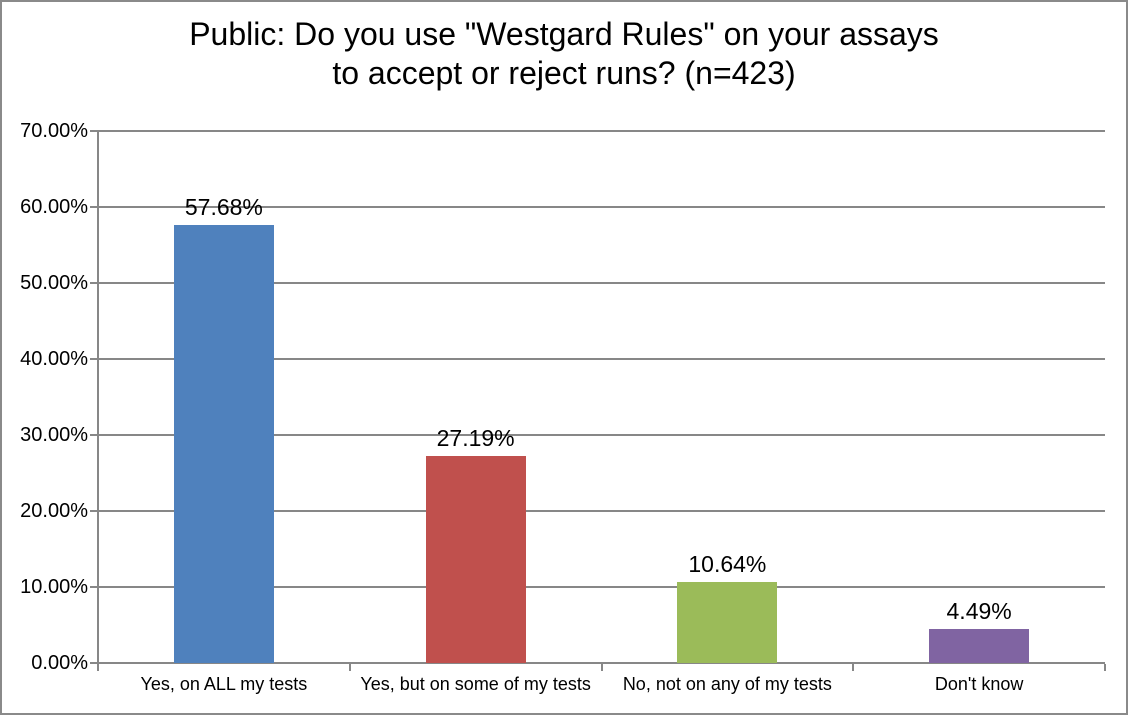 This screenshot has width=1128, height=715. Describe the element at coordinates (54, 131) in the screenshot. I see `y-axis-tick-label: 70.00%` at that location.